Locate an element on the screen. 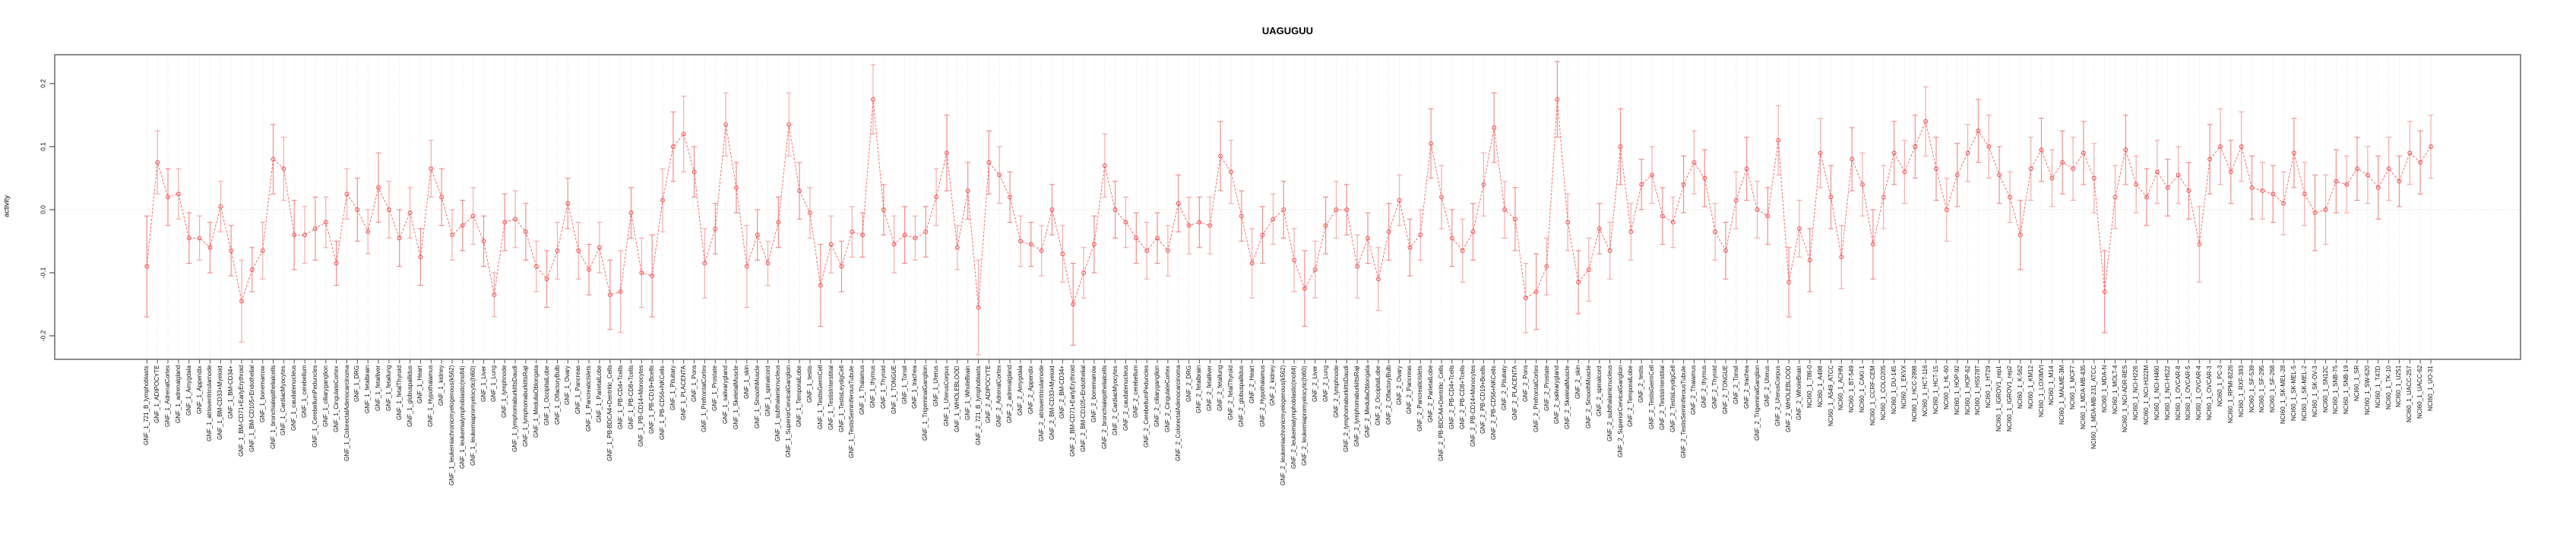 This screenshot has width=2576, height=547. x-axis-label: GNF_1_SkeletalMuscle is located at coordinates (736, 397).